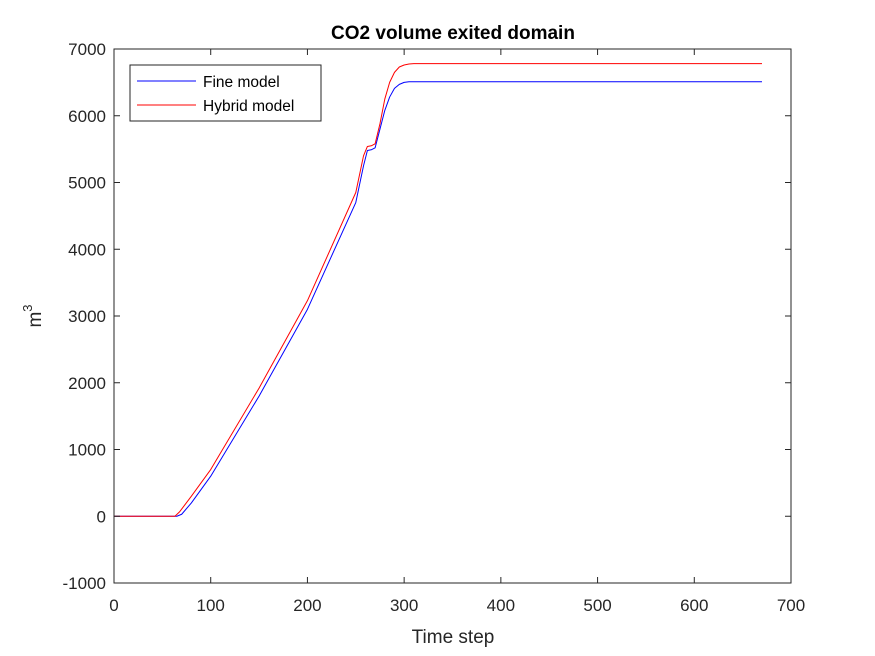 This screenshot has width=875, height=656. Describe the element at coordinates (87, 116) in the screenshot. I see `y-tick-label: 6000` at that location.